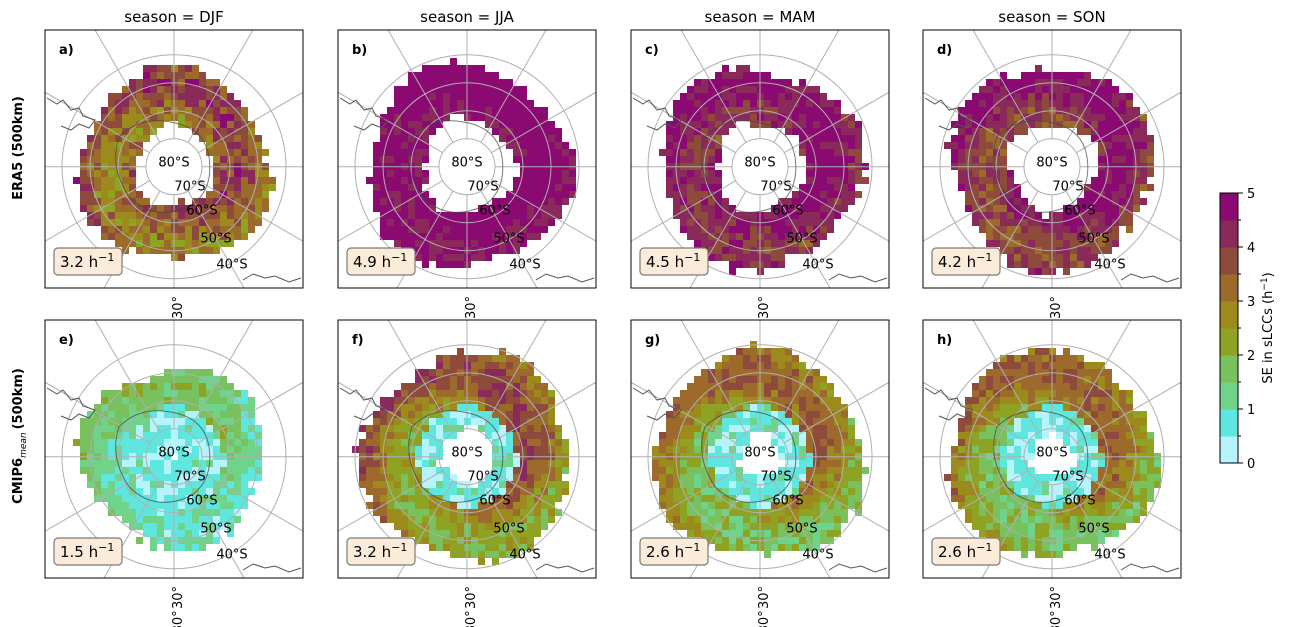  What do you see at coordinates (494, 211) in the screenshot?
I see `lat-label: 60°S` at bounding box center [494, 211].